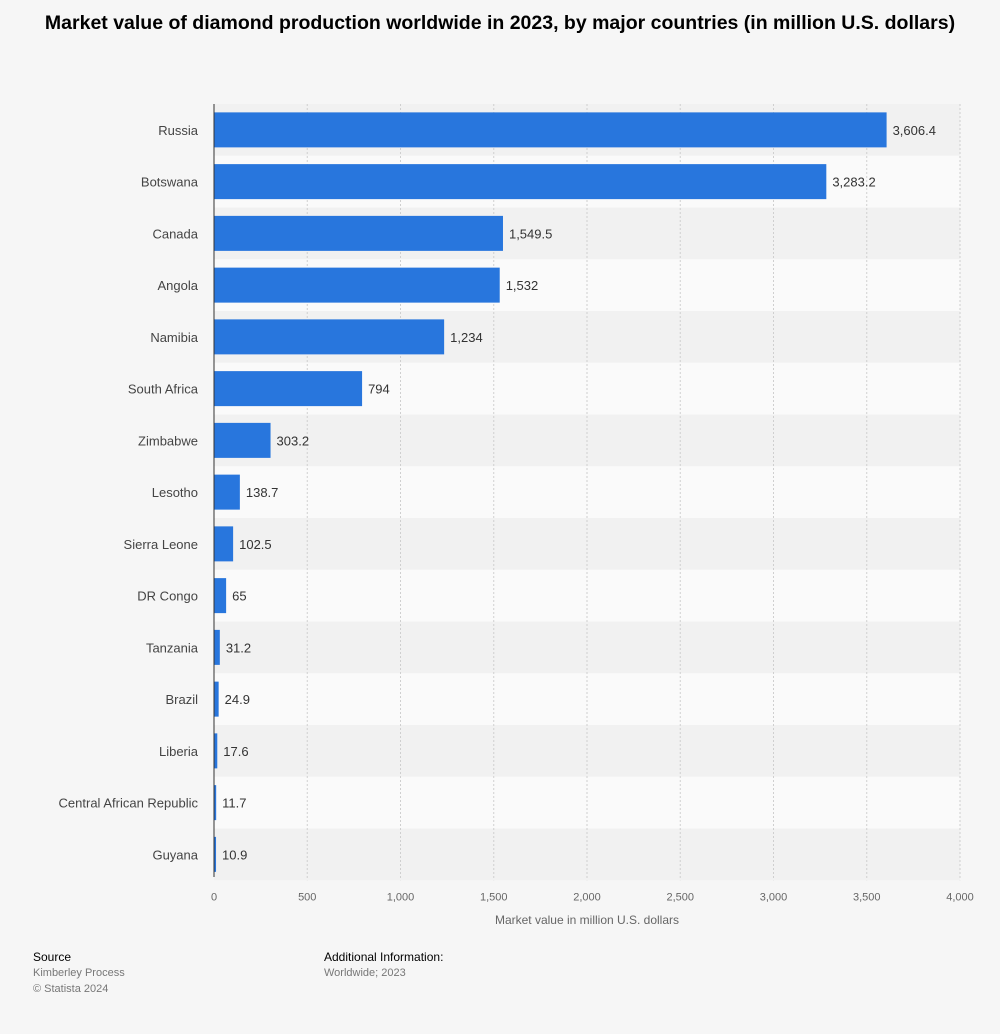  I want to click on bar-value-label: 1,234, so click(466, 337).